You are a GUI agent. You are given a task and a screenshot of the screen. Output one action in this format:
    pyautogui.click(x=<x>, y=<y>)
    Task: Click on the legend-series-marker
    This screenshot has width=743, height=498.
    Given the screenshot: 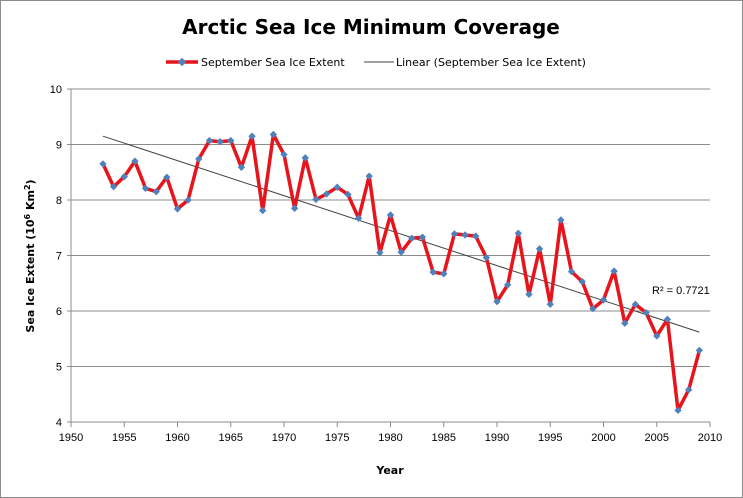 What is the action you would take?
    pyautogui.click(x=182, y=62)
    